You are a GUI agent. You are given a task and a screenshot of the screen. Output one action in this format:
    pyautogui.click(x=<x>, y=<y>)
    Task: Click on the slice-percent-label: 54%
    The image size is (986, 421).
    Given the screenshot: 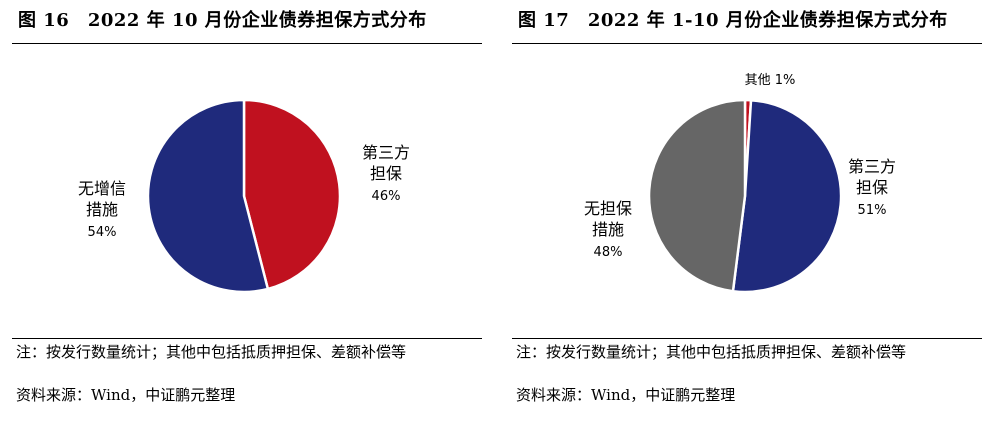 What is the action you would take?
    pyautogui.click(x=102, y=232)
    